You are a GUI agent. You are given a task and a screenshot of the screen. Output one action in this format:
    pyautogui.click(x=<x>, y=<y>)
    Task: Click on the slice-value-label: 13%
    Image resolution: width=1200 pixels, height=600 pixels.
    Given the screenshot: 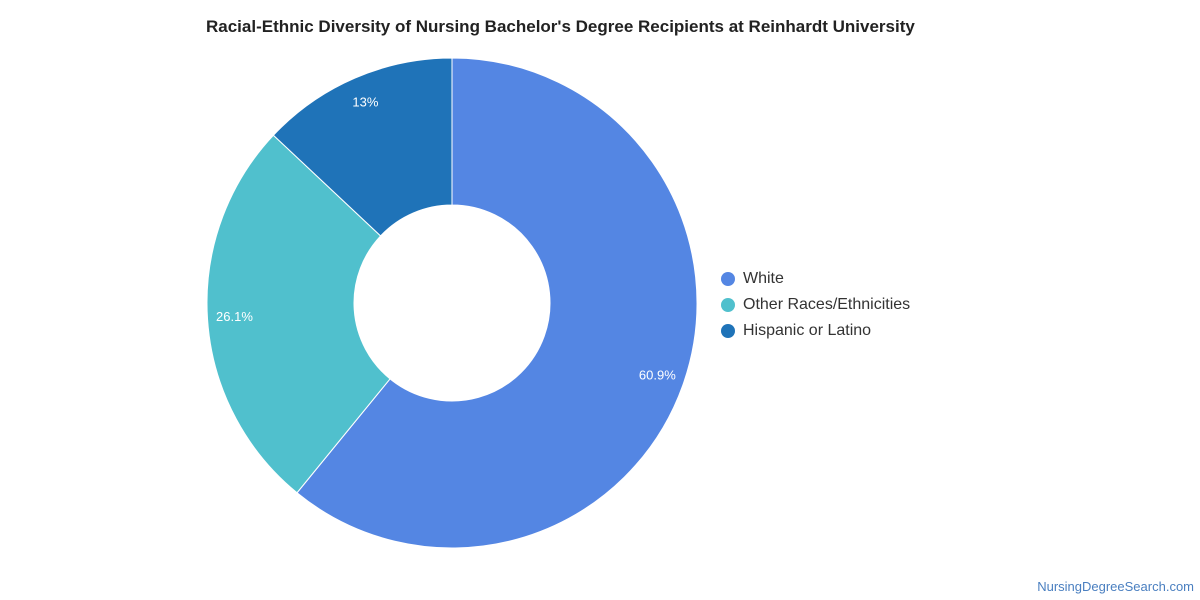 What is the action you would take?
    pyautogui.click(x=365, y=101)
    